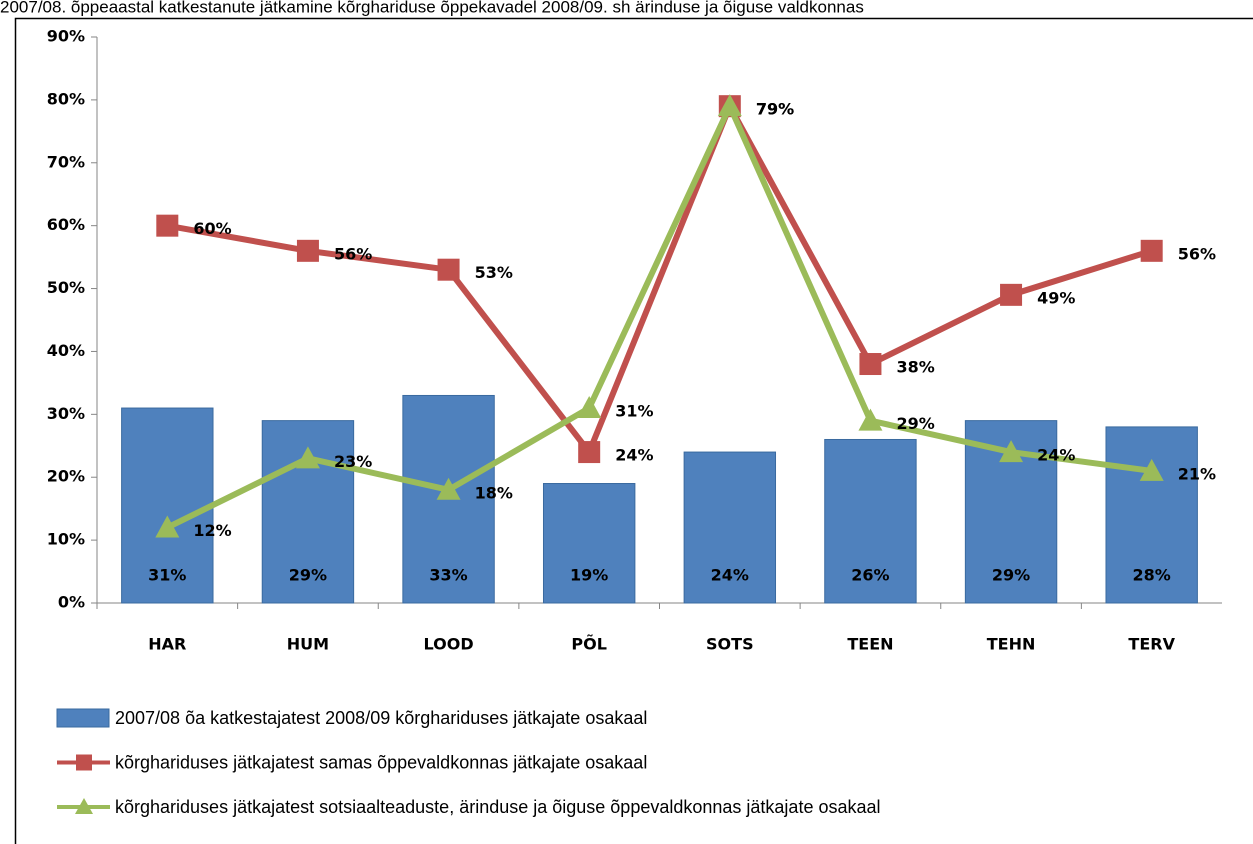 This screenshot has height=844, width=1253. What do you see at coordinates (66, 350) in the screenshot?
I see `y-tick-label: 40%` at bounding box center [66, 350].